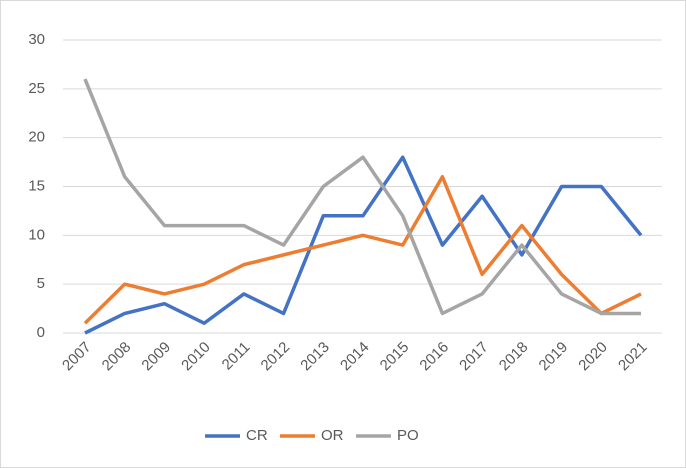 The height and width of the screenshot is (468, 686). I want to click on y-tick-label: 30, so click(36, 39).